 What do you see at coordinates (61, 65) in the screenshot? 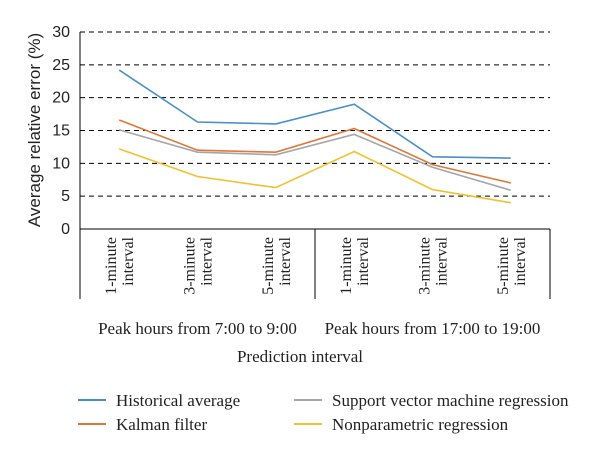
I see `y-tick-label: 25` at bounding box center [61, 65].